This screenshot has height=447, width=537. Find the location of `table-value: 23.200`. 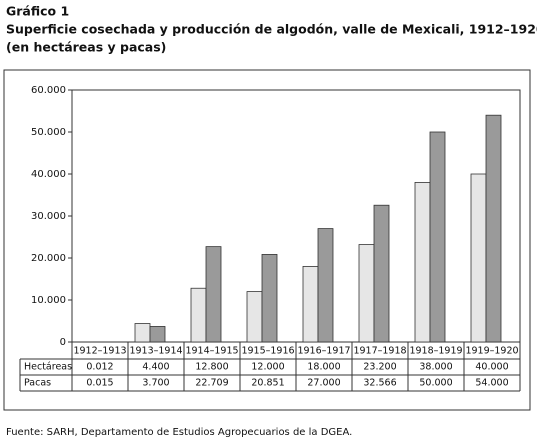

table-value: 23.200 is located at coordinates (379, 367).